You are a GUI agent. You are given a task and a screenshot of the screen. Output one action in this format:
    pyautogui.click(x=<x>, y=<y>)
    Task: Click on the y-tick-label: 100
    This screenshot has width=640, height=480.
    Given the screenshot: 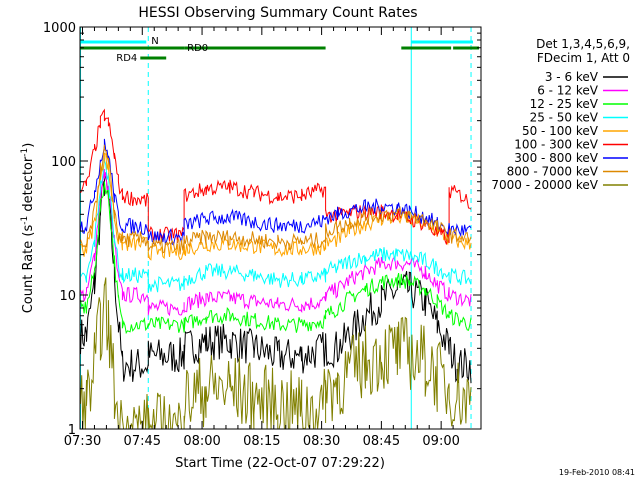 What is the action you would take?
    pyautogui.click(x=63, y=162)
    